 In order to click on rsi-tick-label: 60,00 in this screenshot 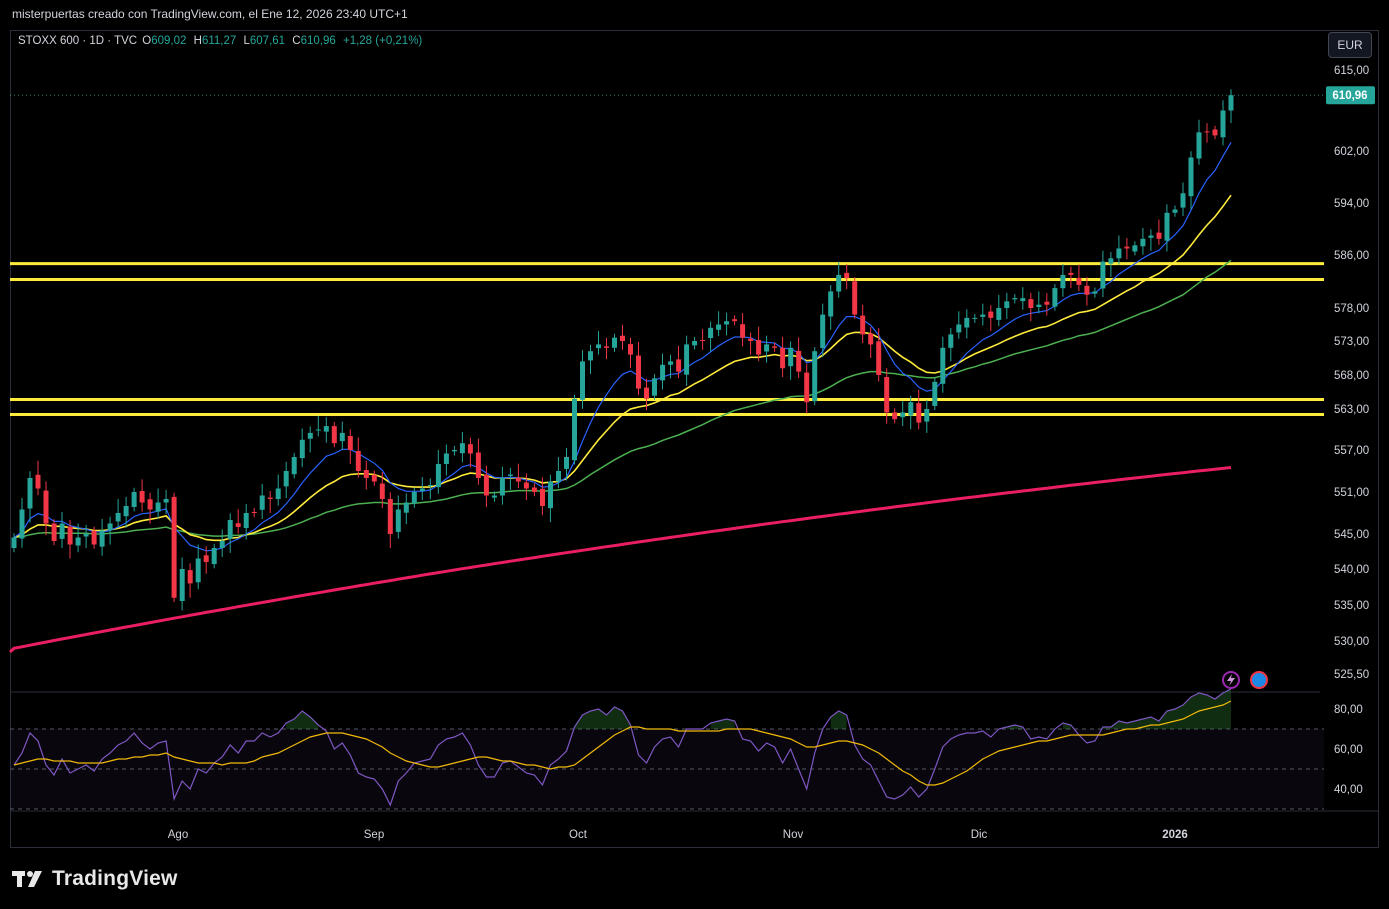, I will do `click(1348, 750)`.